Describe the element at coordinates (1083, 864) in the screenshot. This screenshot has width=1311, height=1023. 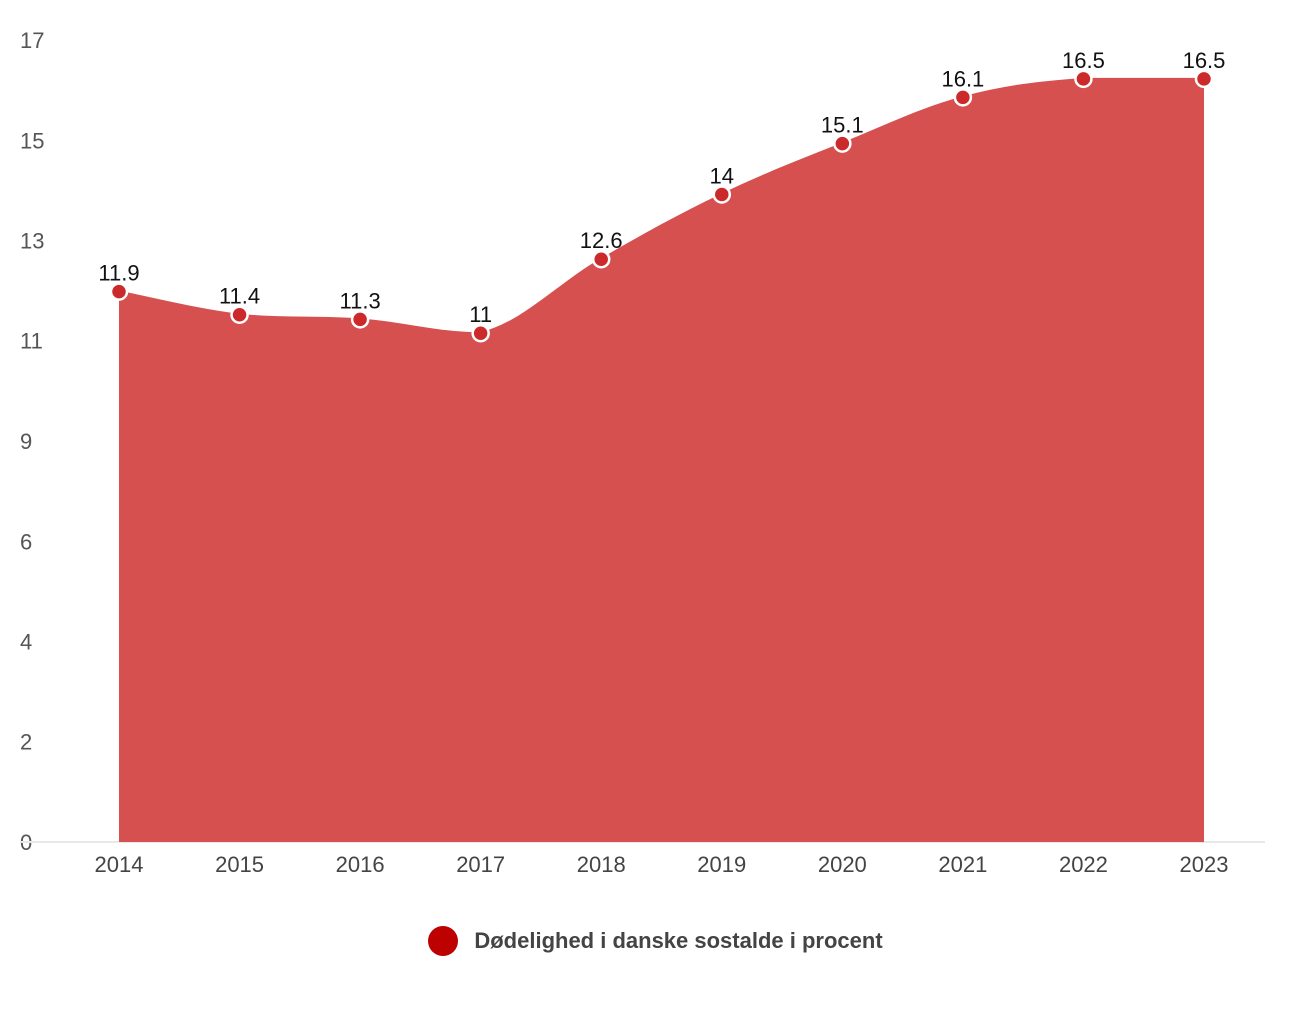
I see `x-tick-label: 2022` at that location.